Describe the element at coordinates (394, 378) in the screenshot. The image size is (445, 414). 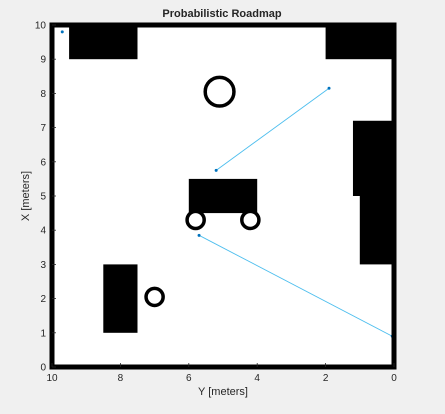
I see `x-tick-label: 0` at that location.